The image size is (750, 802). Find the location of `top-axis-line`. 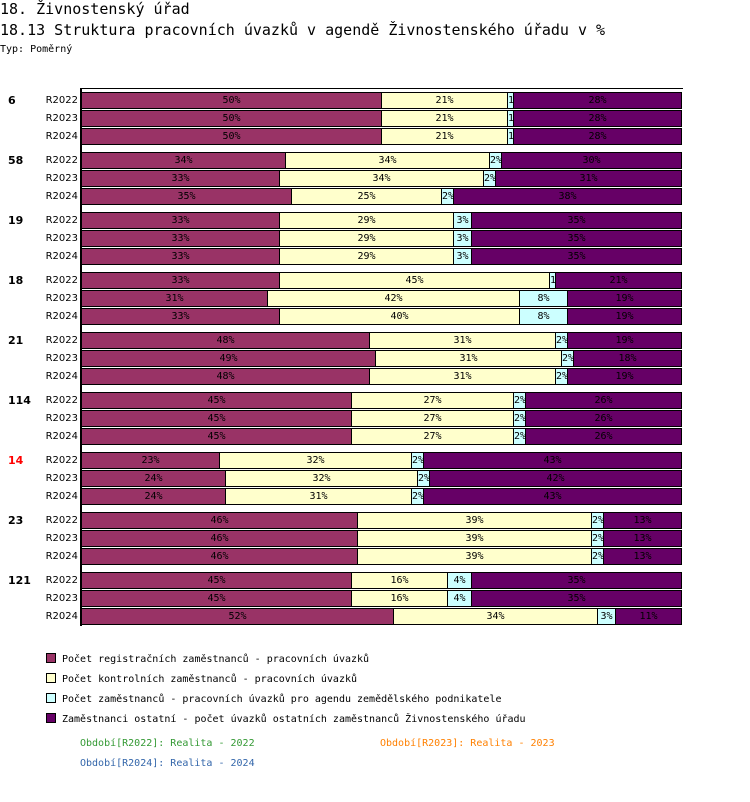

top-axis-line is located at coordinates (381, 88).